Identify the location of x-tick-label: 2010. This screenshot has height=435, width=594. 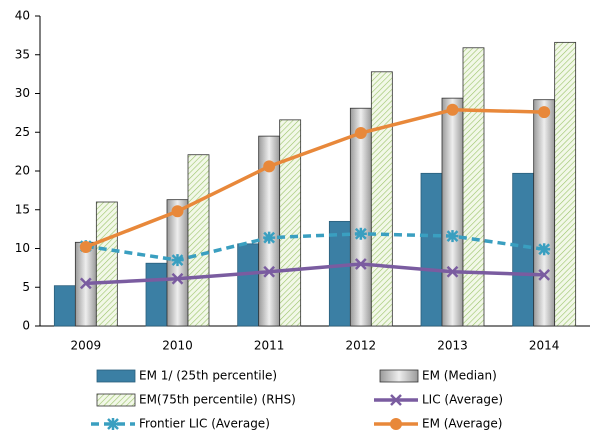
(177, 346).